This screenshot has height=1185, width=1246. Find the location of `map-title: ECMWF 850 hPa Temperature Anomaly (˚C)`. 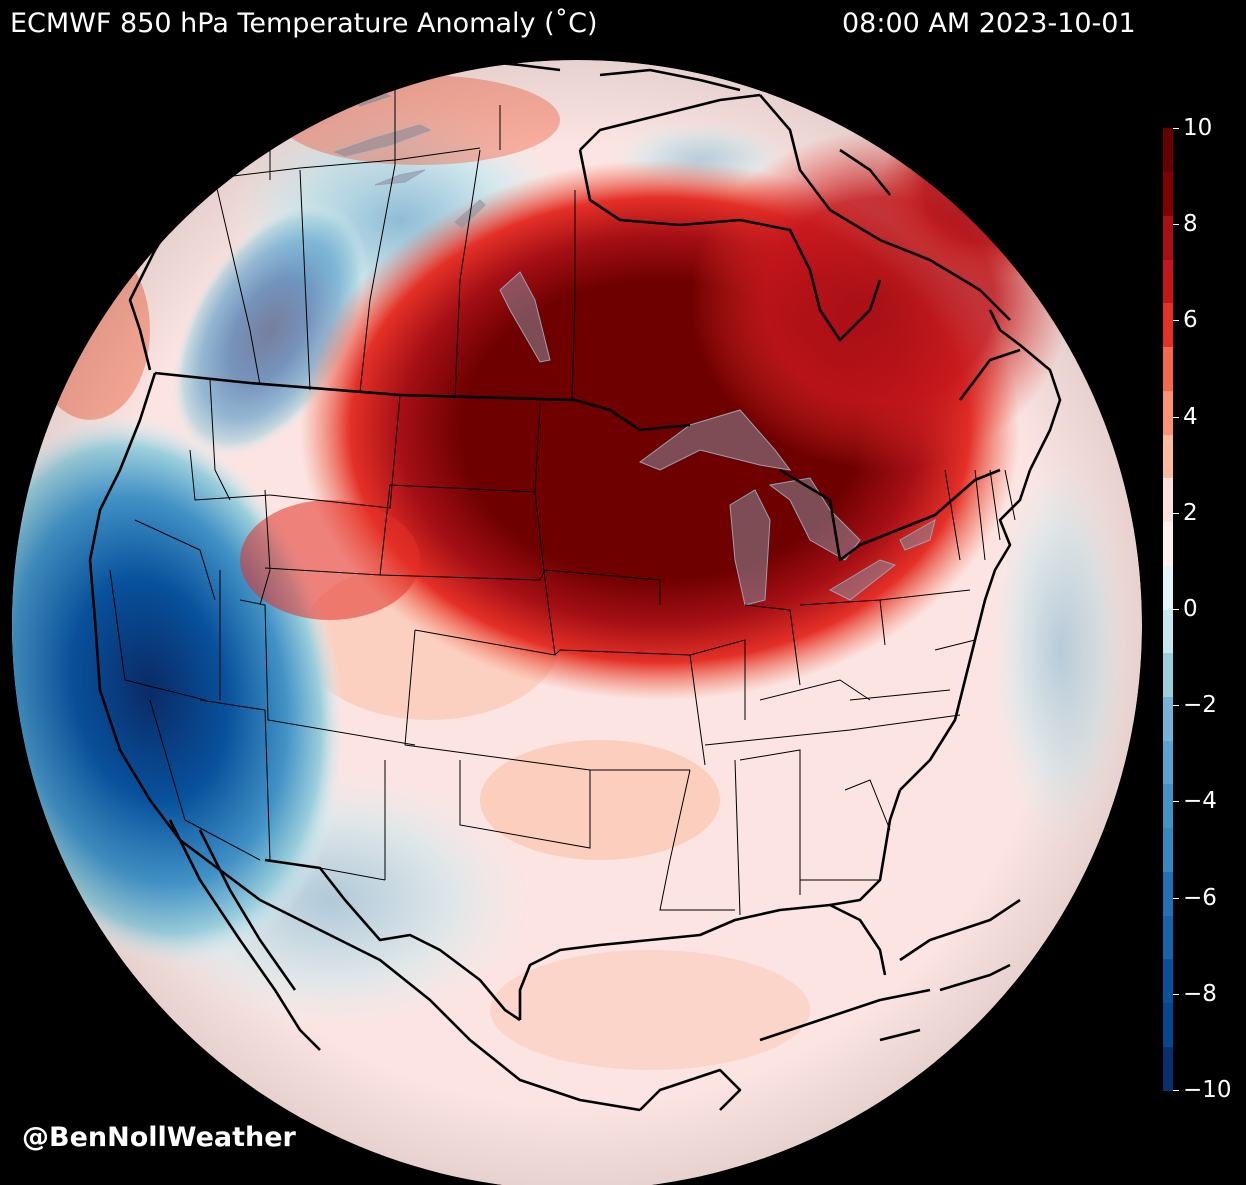

map-title: ECMWF 850 hPa Temperature Anomaly (˚C) is located at coordinates (304, 23).